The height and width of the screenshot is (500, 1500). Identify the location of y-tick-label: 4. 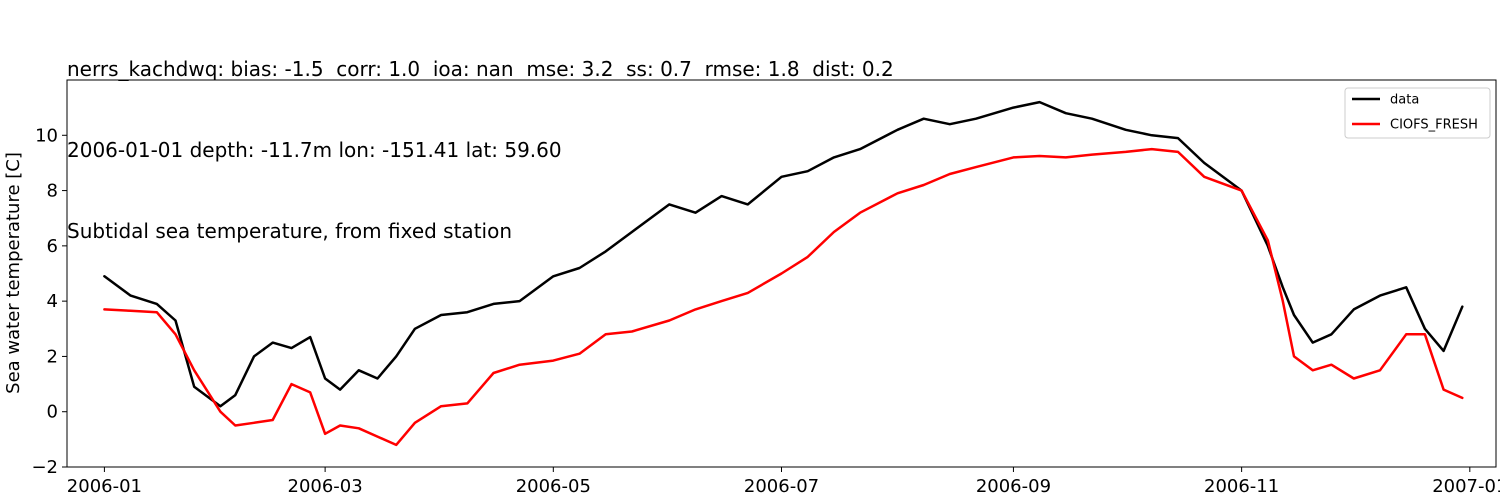
(52, 301).